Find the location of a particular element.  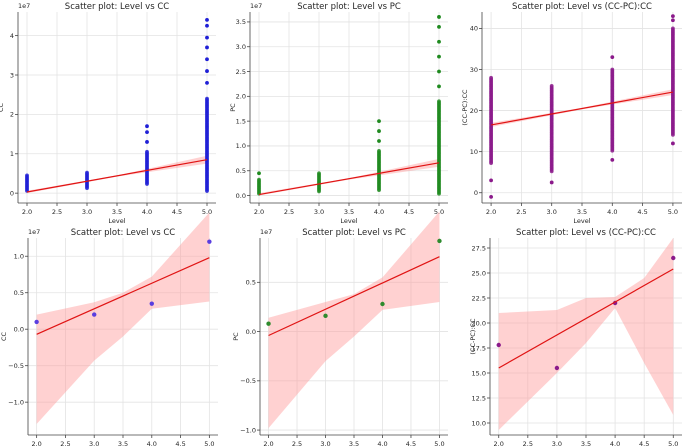

y-tick-label: 1.0 is located at coordinates (241, 146).